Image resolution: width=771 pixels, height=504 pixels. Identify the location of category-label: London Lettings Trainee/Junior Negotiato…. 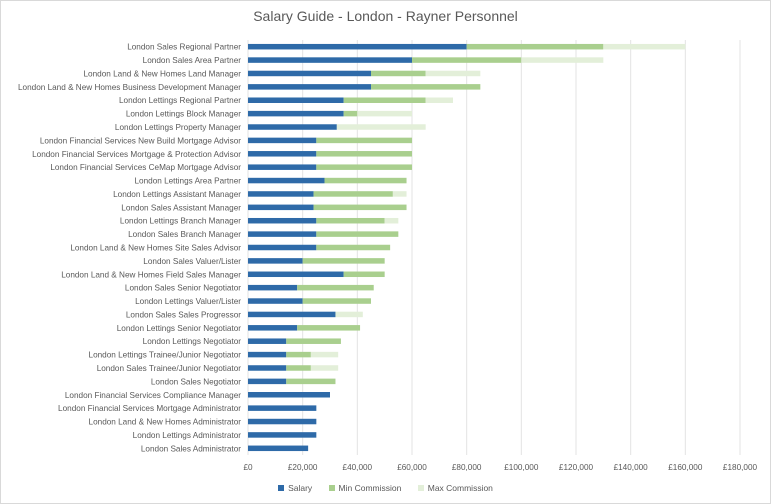
(165, 355).